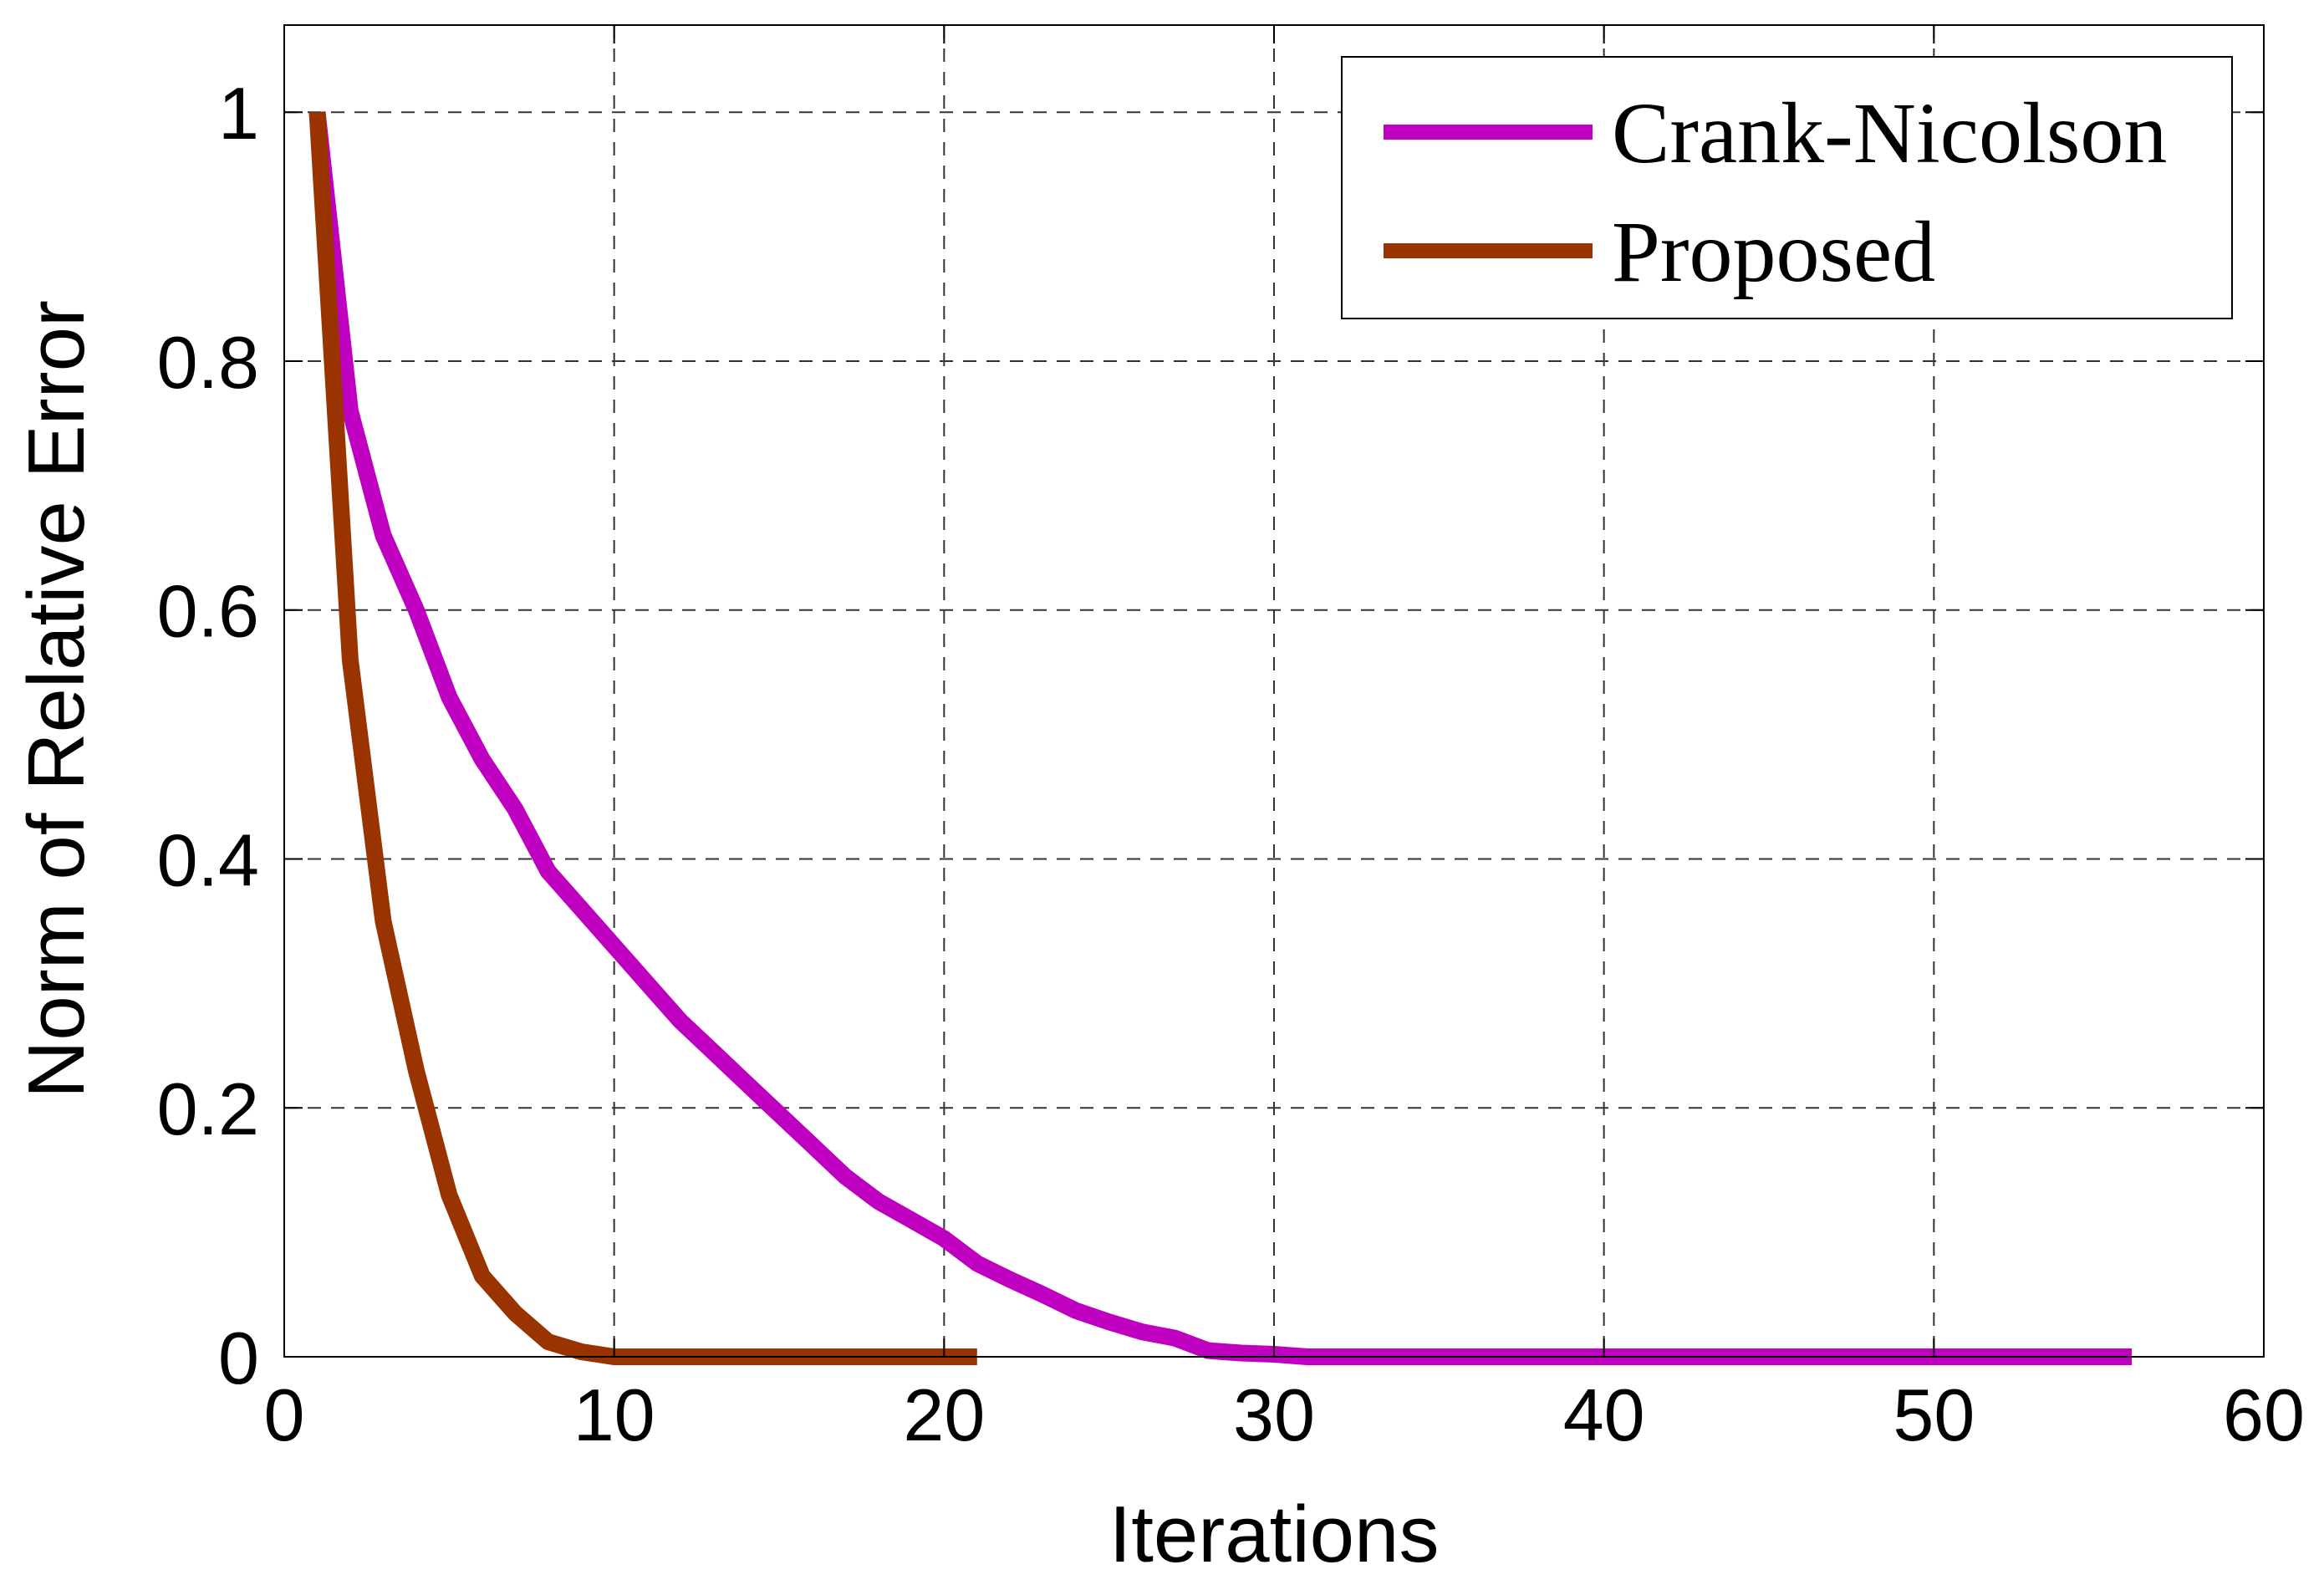 The width and height of the screenshot is (2324, 1580). I want to click on legend-box, so click(1787, 187).